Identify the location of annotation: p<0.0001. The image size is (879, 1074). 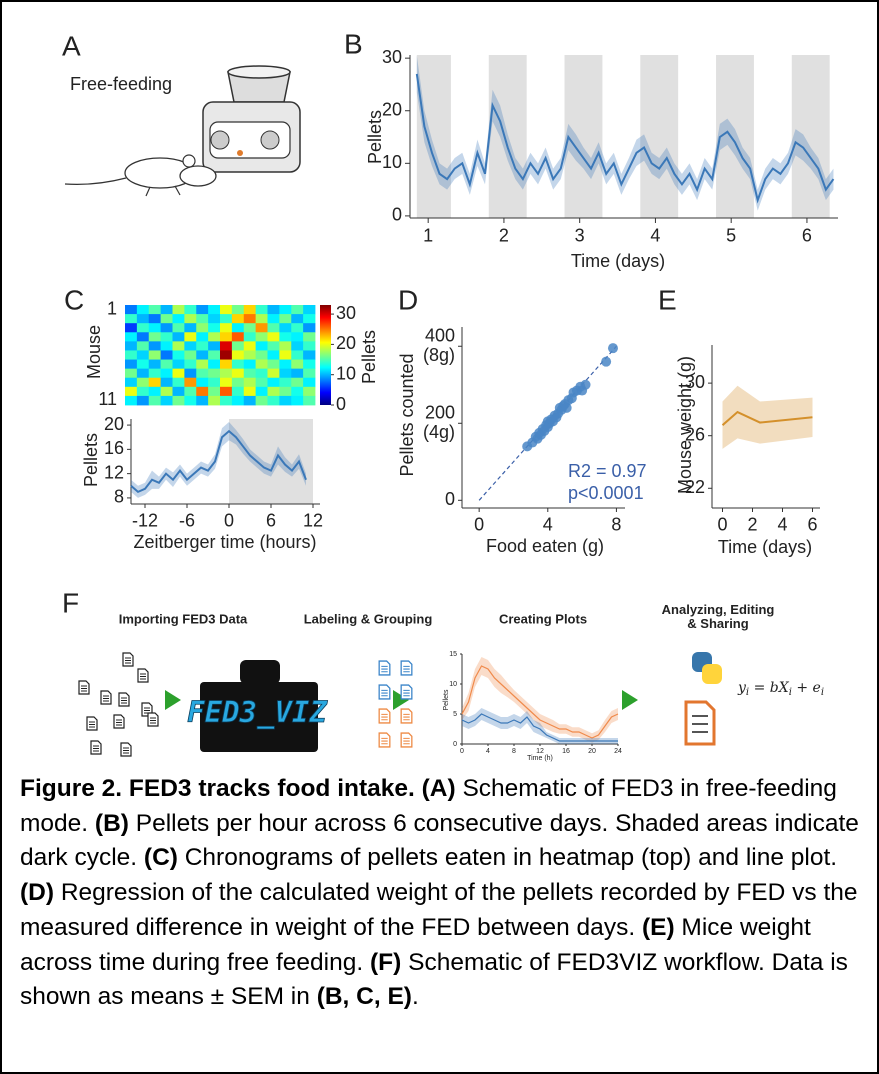
(606, 493).